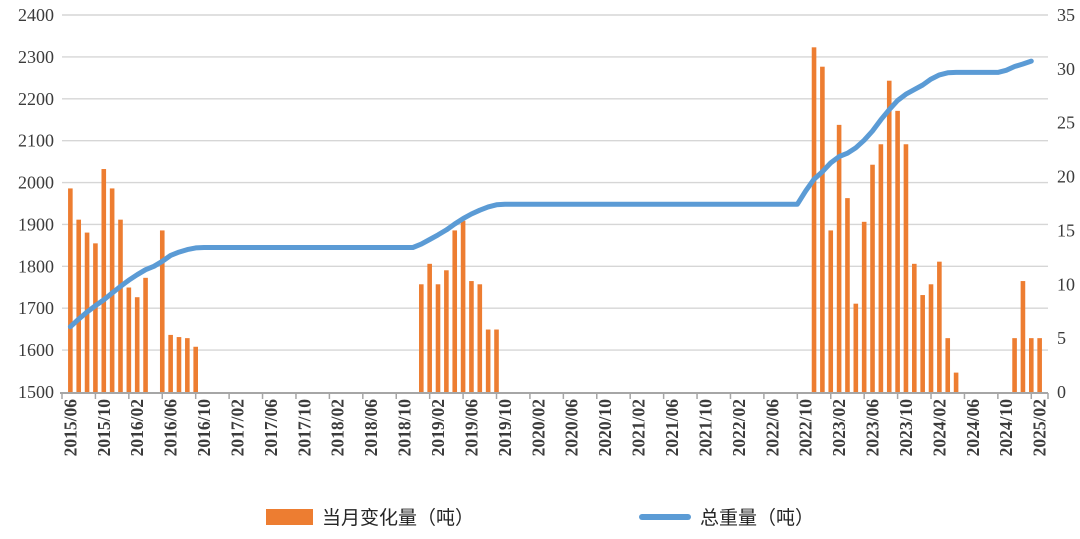 Image resolution: width=1080 pixels, height=539 pixels. What do you see at coordinates (540, 516) in the screenshot?
I see `legend: 当月变化量（吨） 总重量（吨）` at bounding box center [540, 516].